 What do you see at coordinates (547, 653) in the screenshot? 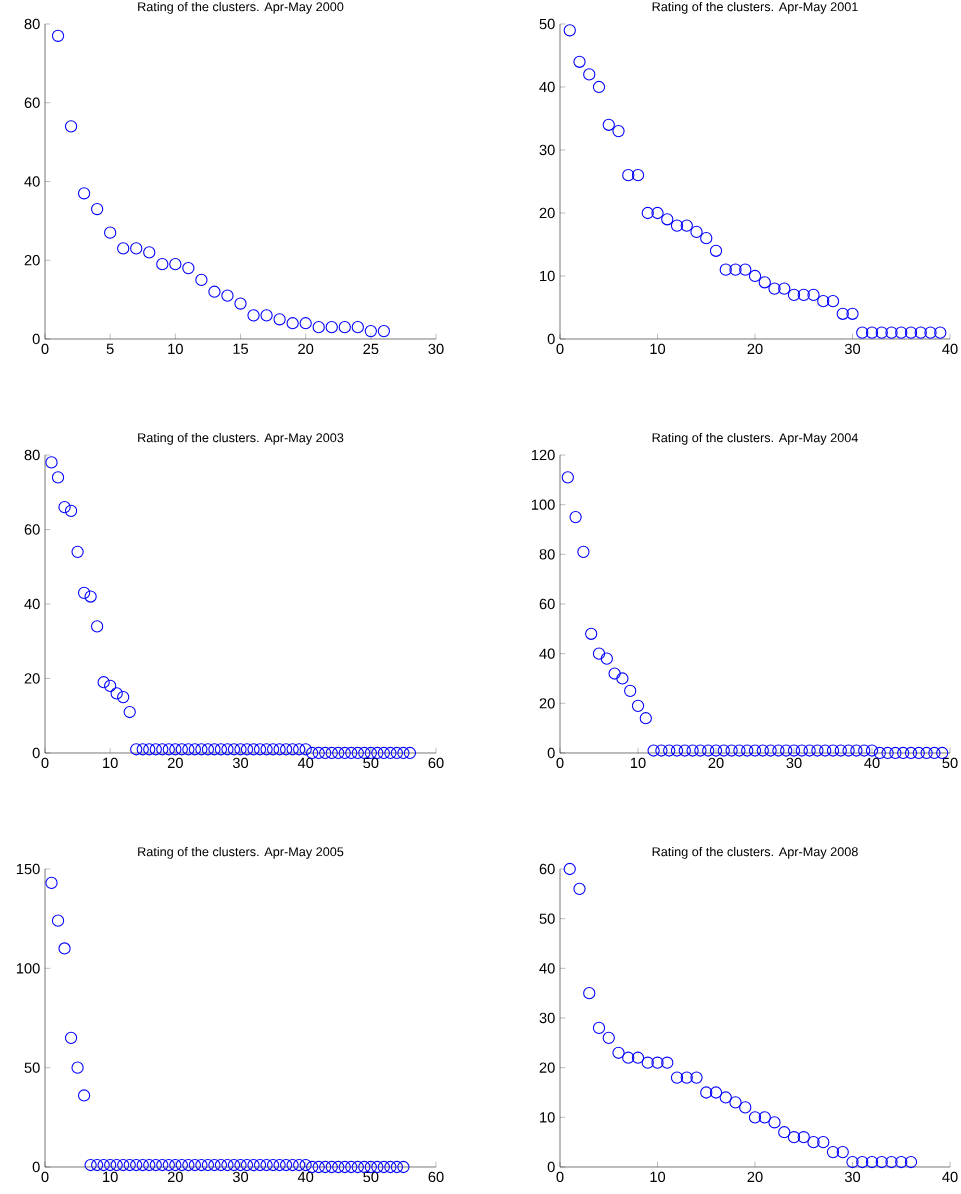
I see `y-tick-label: 40` at bounding box center [547, 653].